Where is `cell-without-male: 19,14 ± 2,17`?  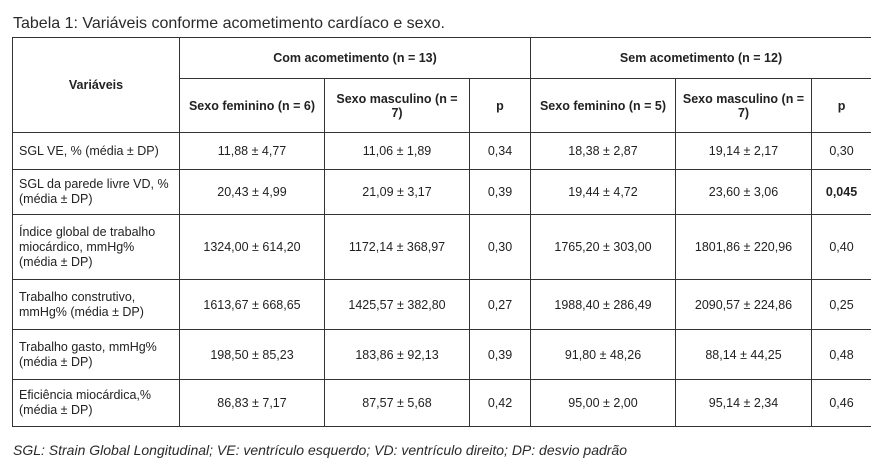
cell-without-male: 19,14 ± 2,17 is located at coordinates (743, 151).